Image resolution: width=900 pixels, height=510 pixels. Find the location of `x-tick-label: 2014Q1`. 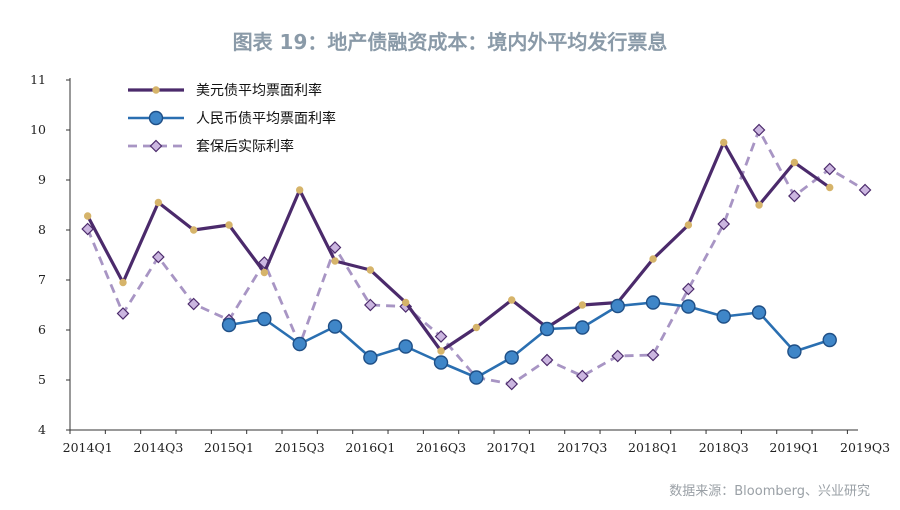

x-tick-label: 2014Q1 is located at coordinates (88, 447).